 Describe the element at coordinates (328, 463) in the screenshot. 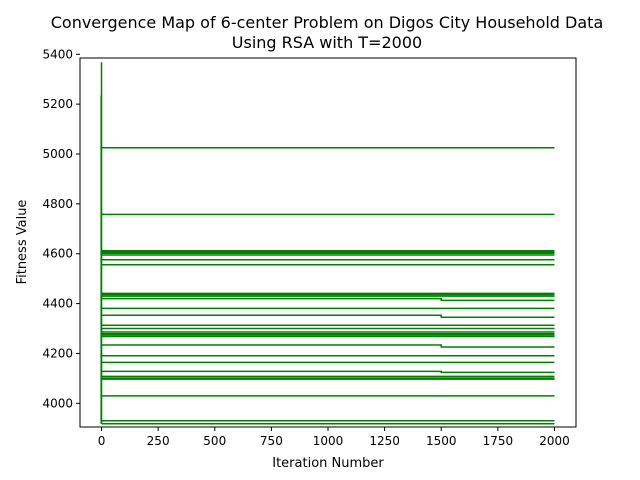

I see `x-axis-label: Iteration Number` at that location.